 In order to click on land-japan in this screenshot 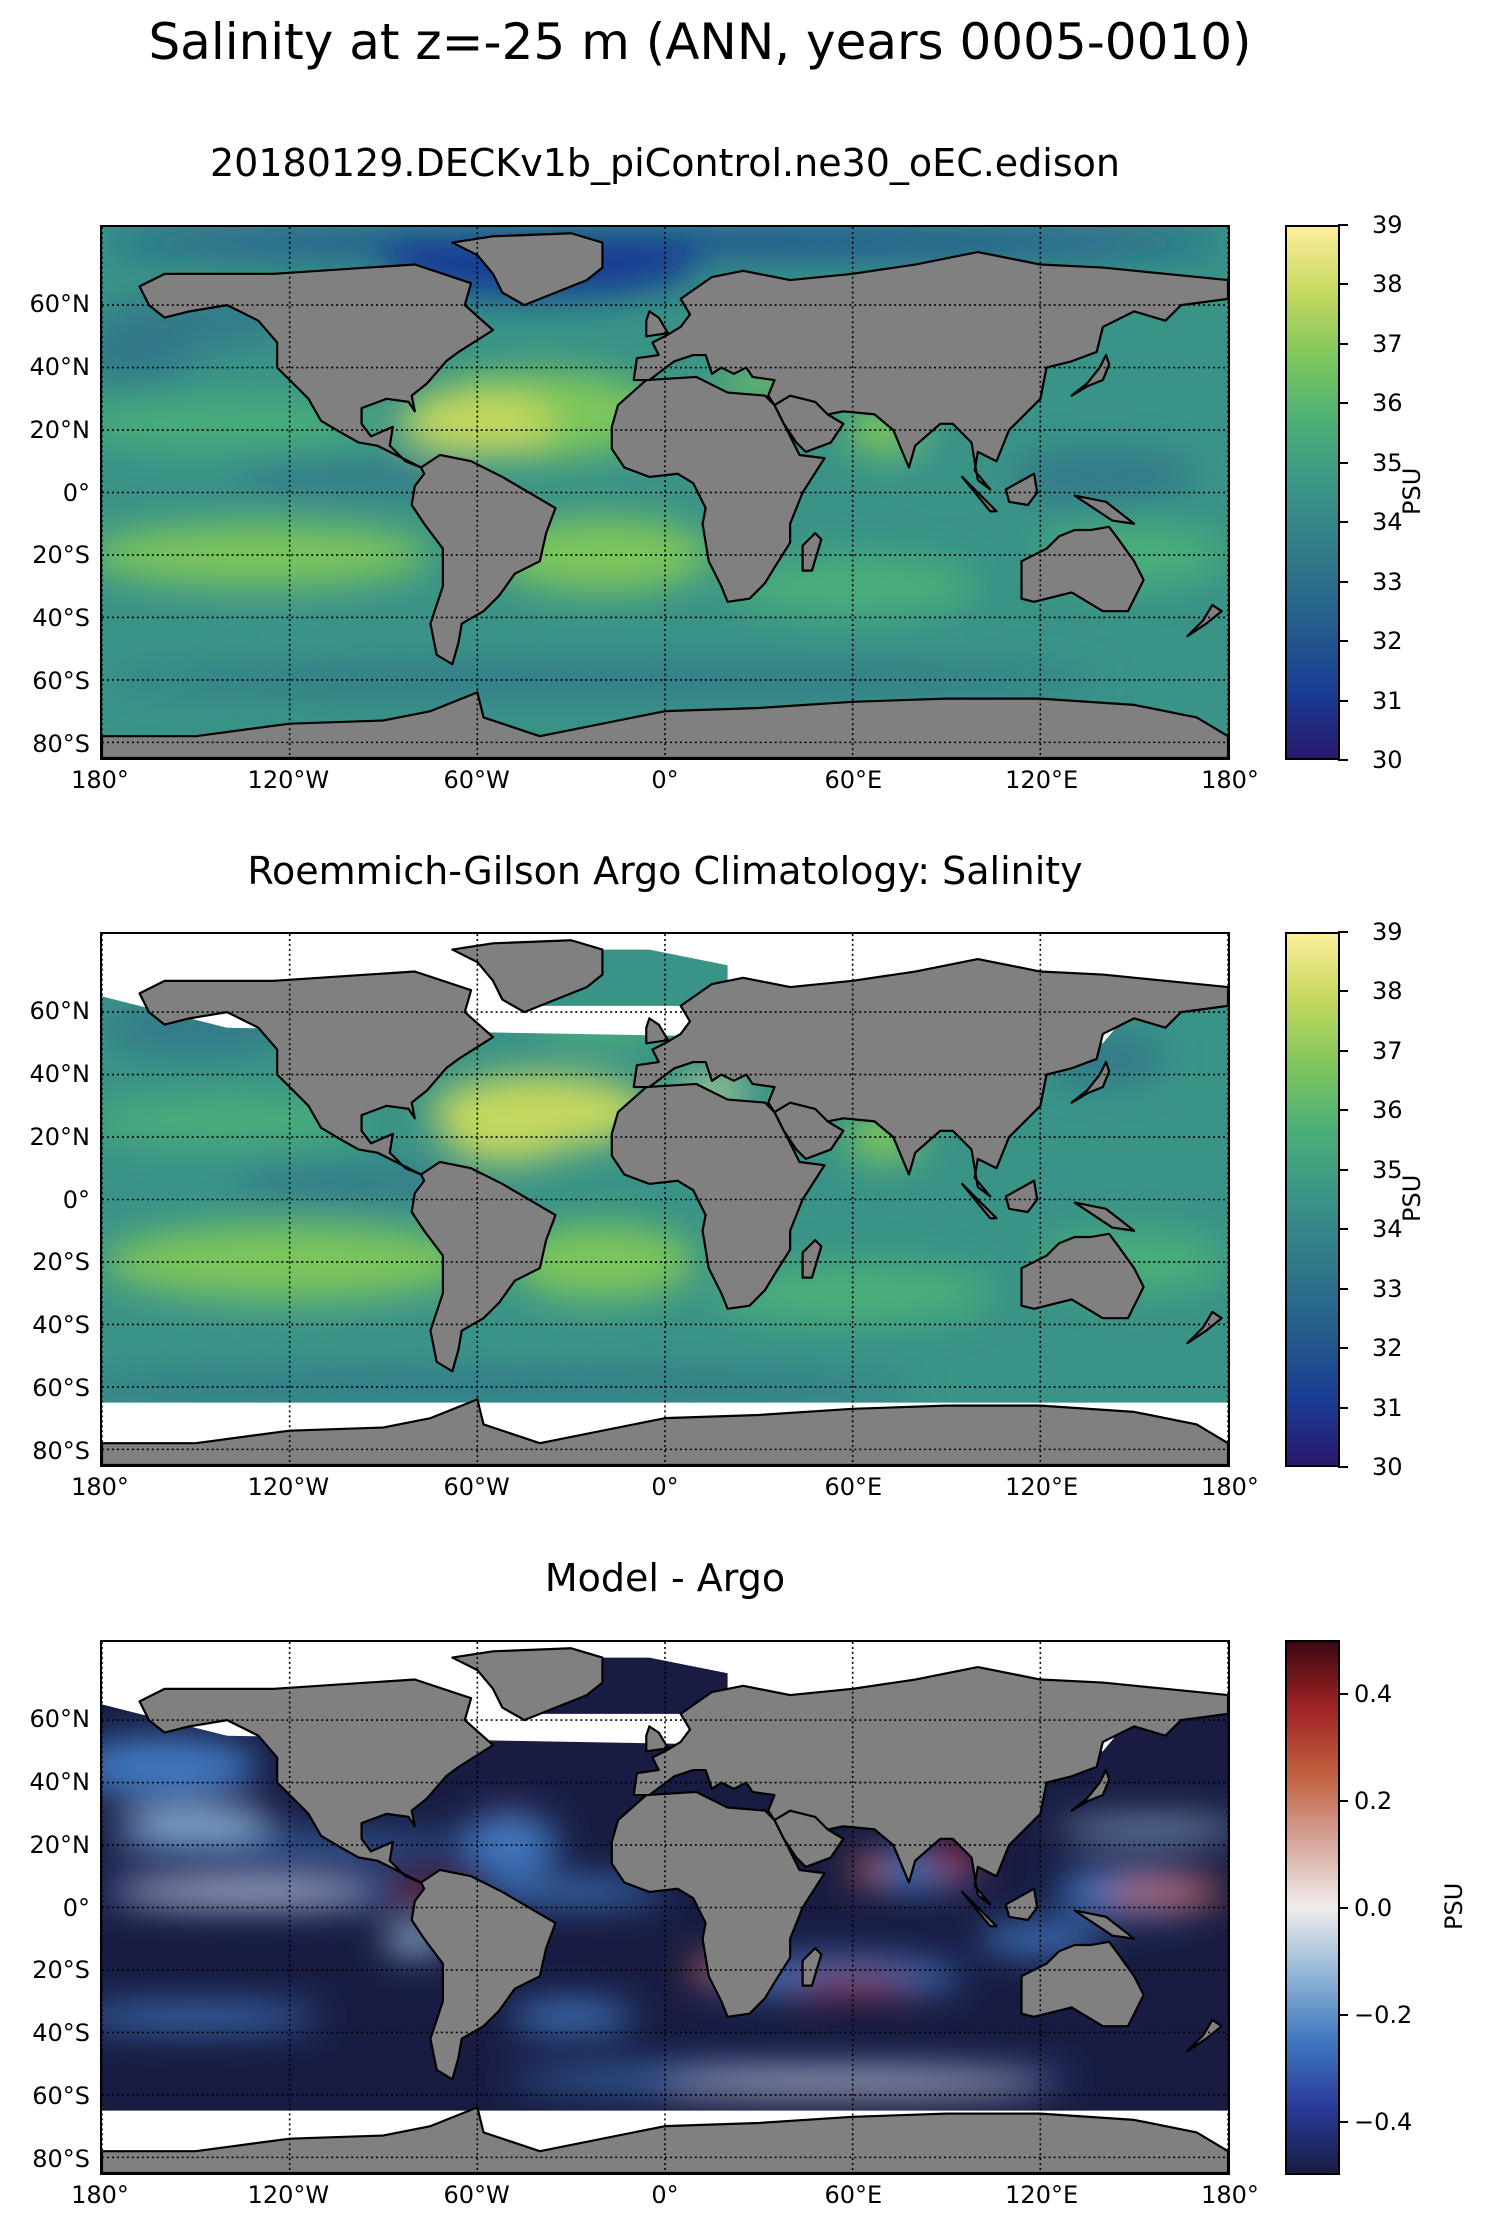, I will do `click(1090, 1082)`.